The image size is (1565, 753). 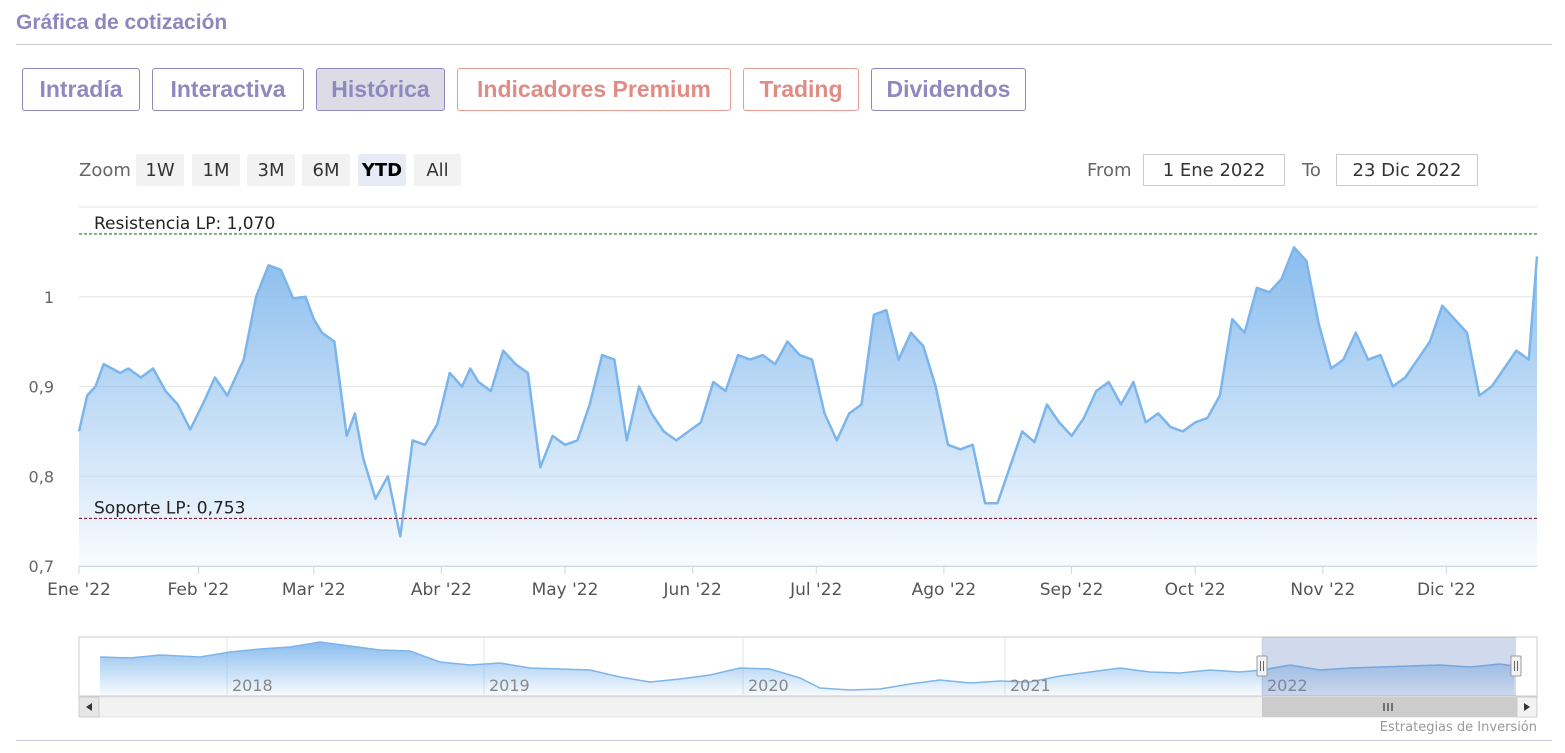 I want to click on to-date-input: 23 Dic 2022, so click(x=1407, y=170).